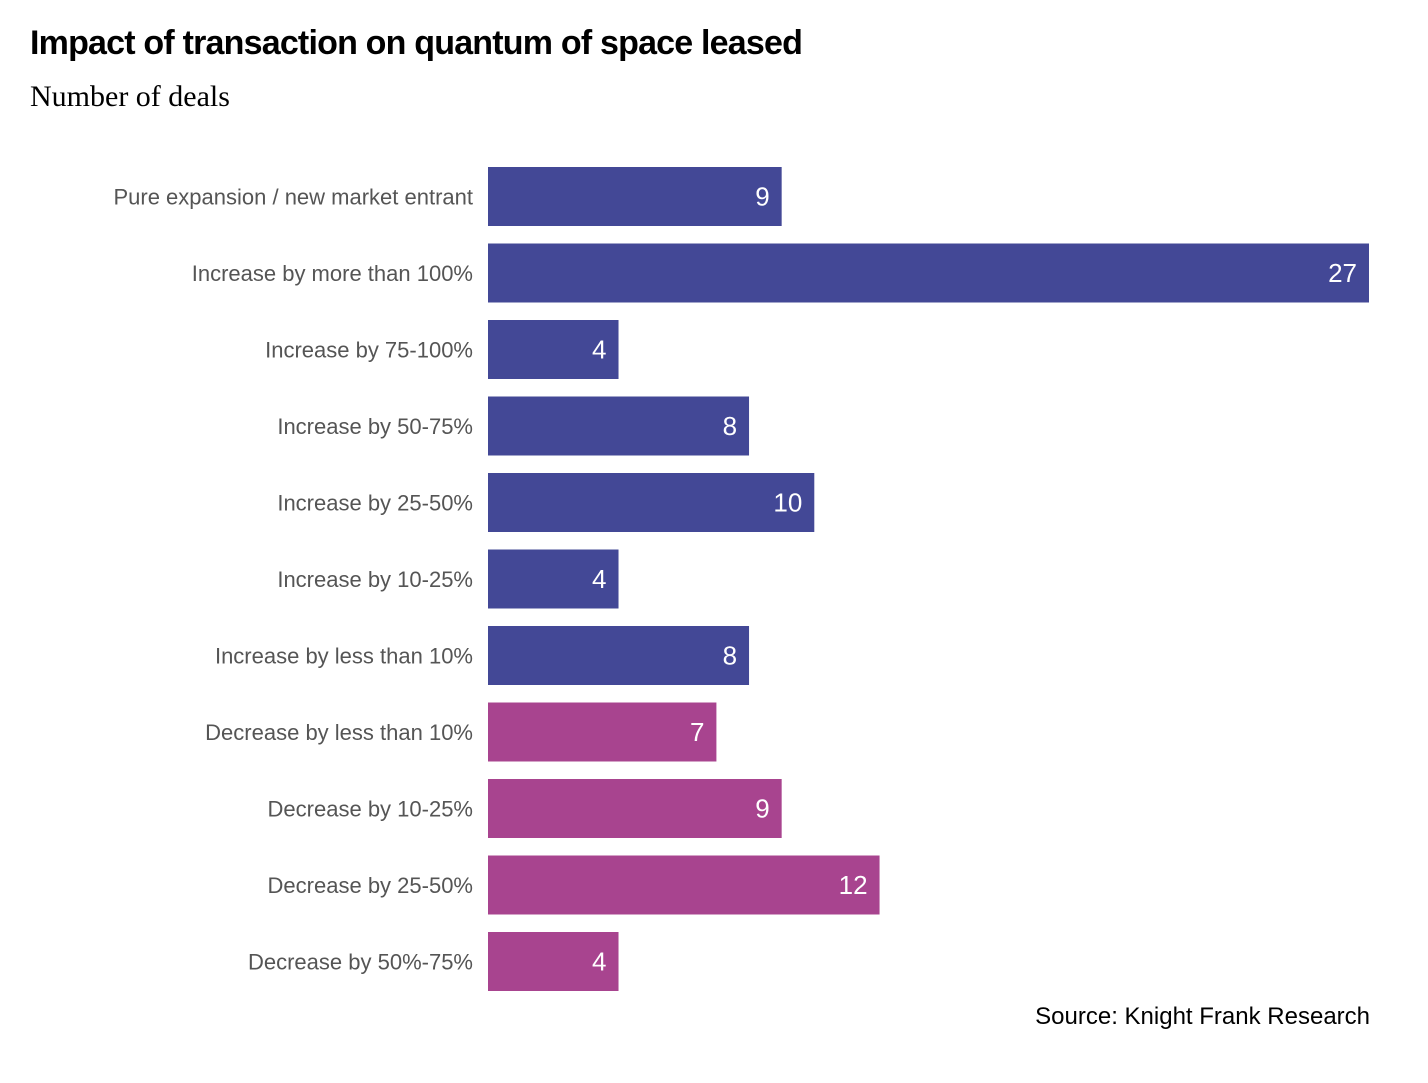 Image resolution: width=1428 pixels, height=1083 pixels. What do you see at coordinates (375, 579) in the screenshot?
I see `category-label: Increase by 10-25%` at bounding box center [375, 579].